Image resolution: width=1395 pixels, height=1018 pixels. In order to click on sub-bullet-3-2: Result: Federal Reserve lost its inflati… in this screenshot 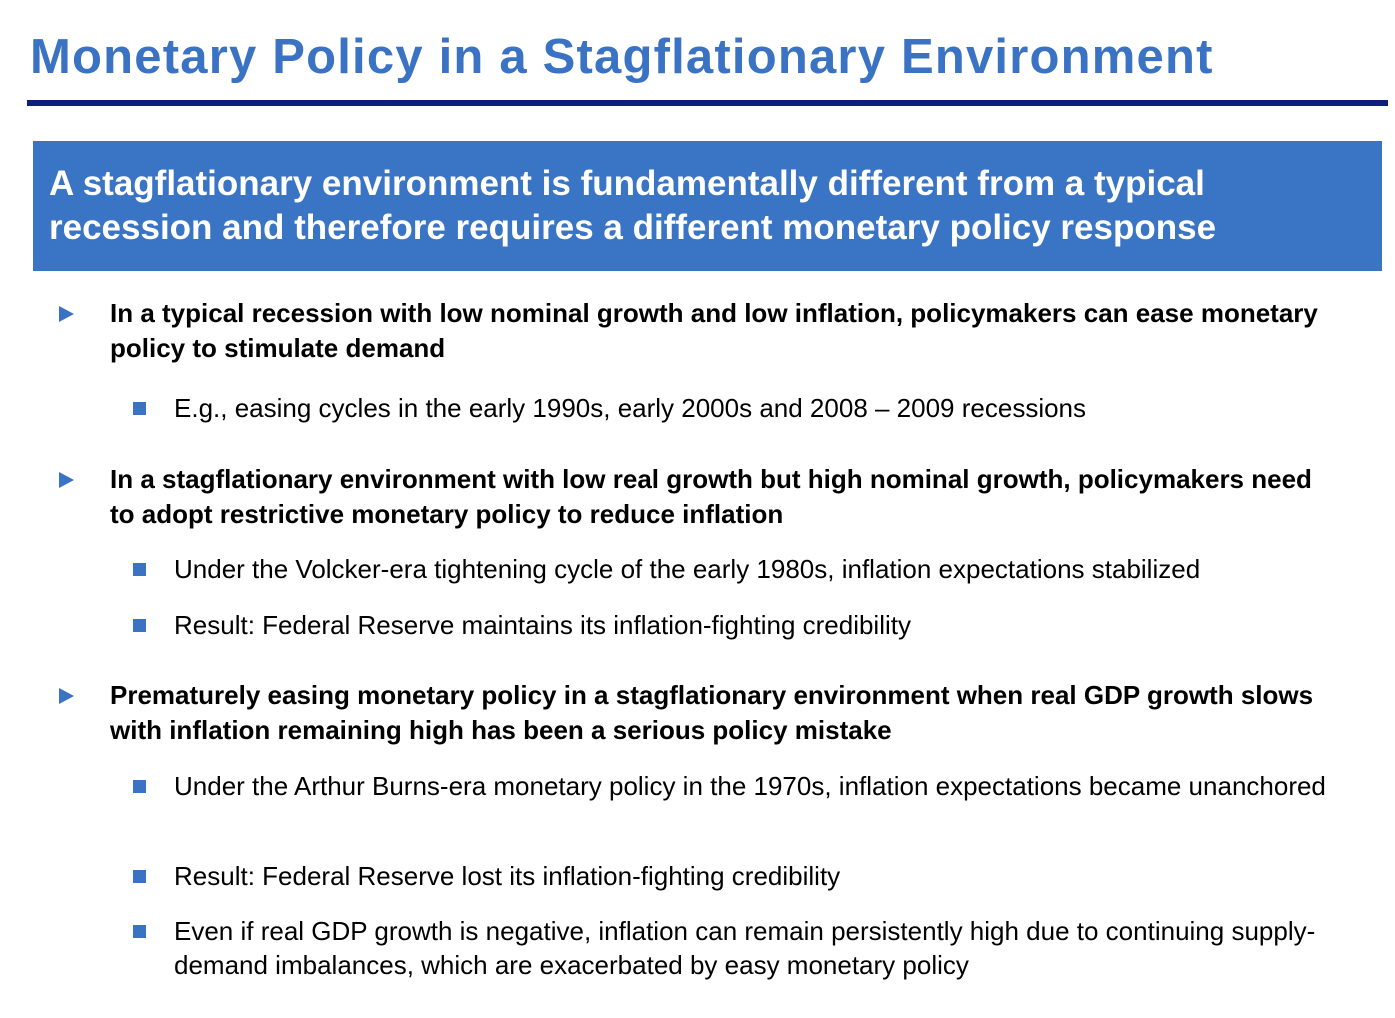, I will do `click(507, 876)`.